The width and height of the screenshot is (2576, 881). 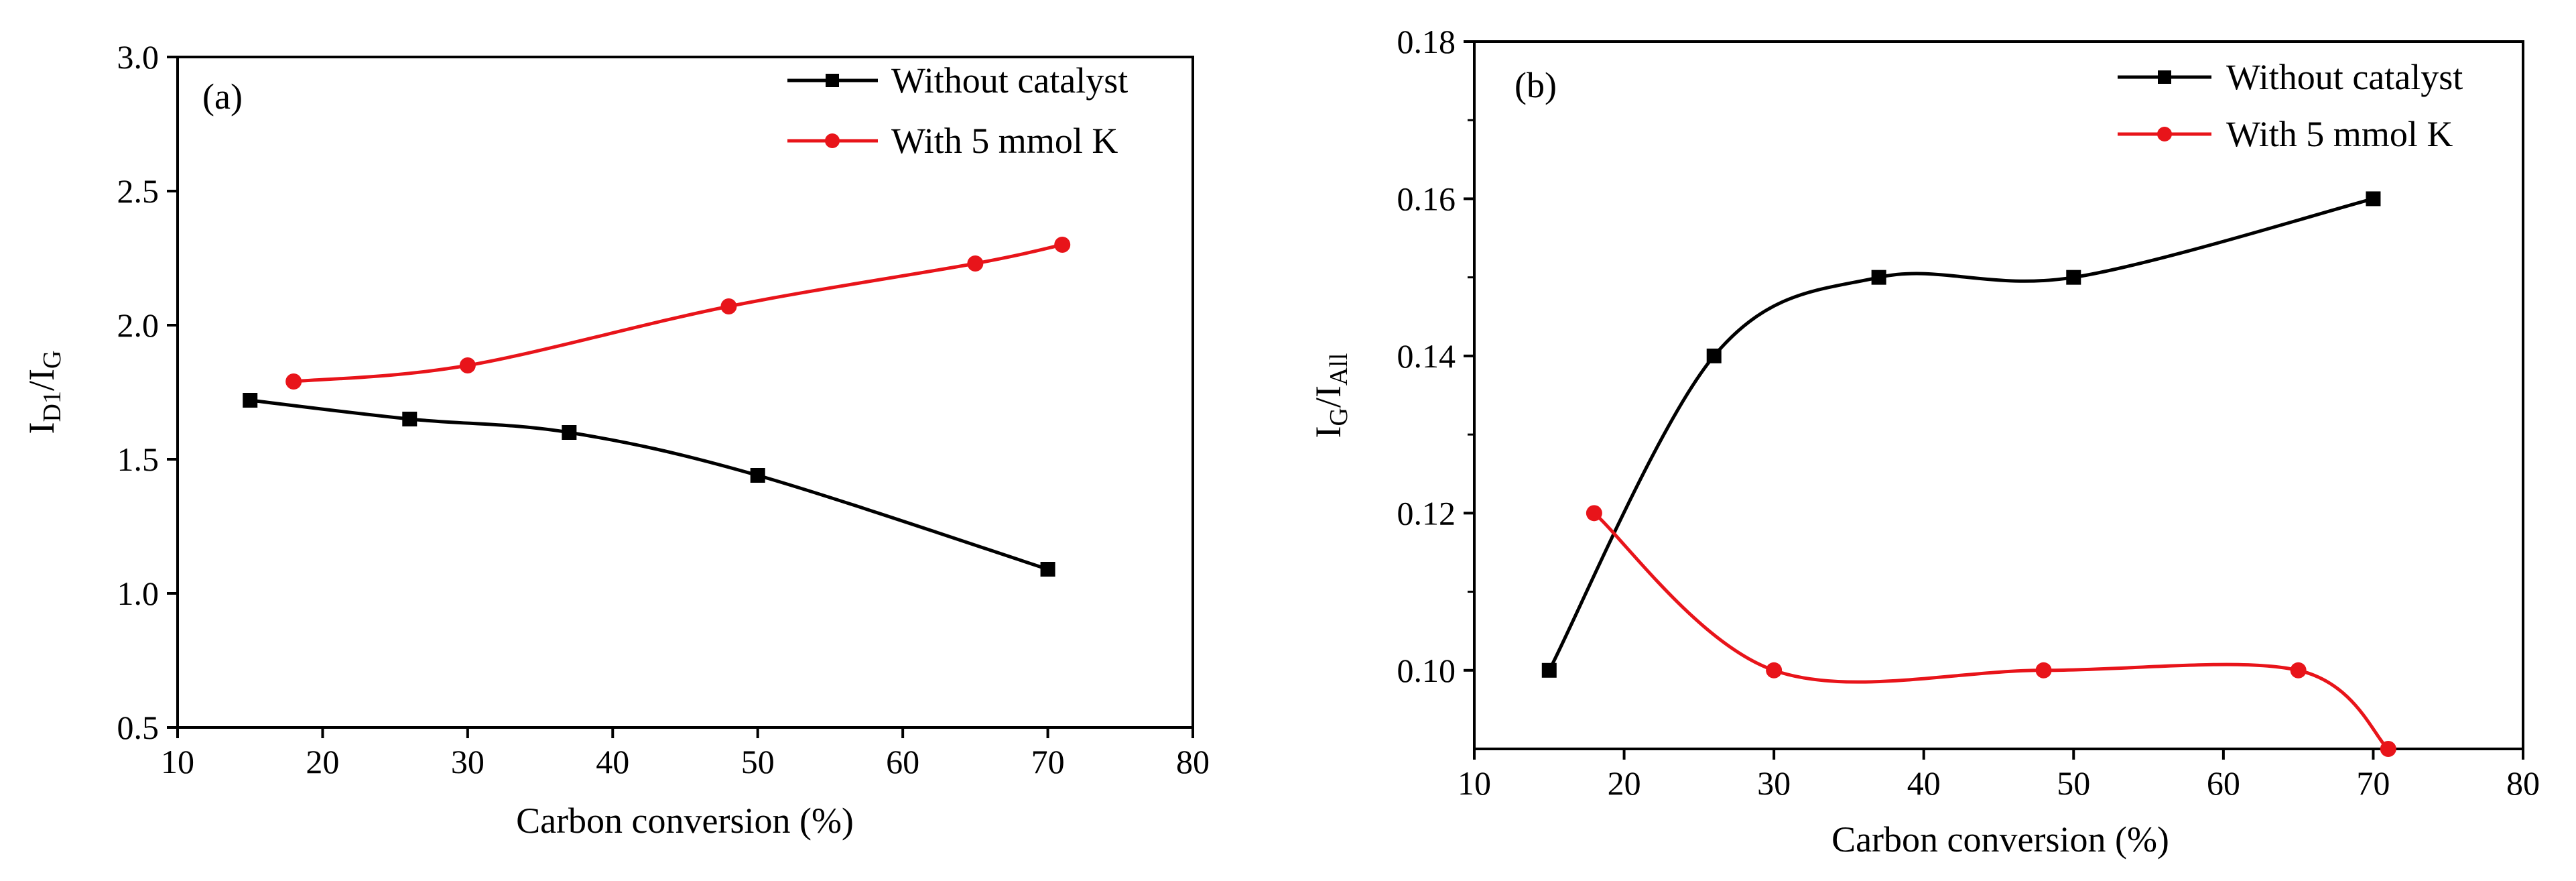 What do you see at coordinates (1474, 783) in the screenshot?
I see `chart-b-xtick-label: 10` at bounding box center [1474, 783].